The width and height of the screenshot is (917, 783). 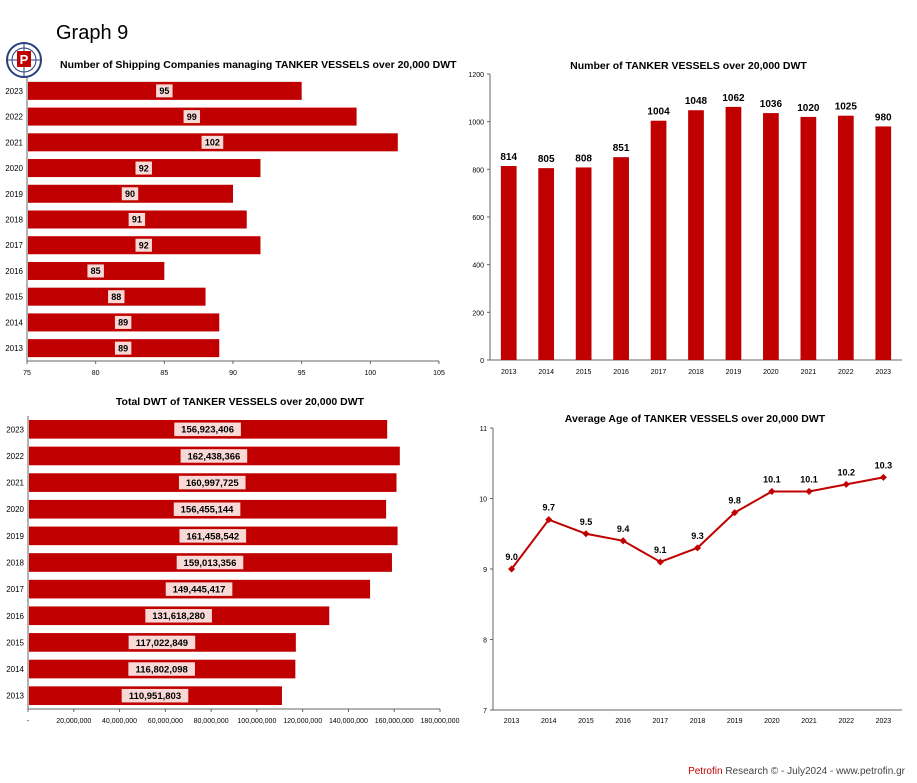 I want to click on vessels-value-label-2015: 808, so click(x=583, y=158).